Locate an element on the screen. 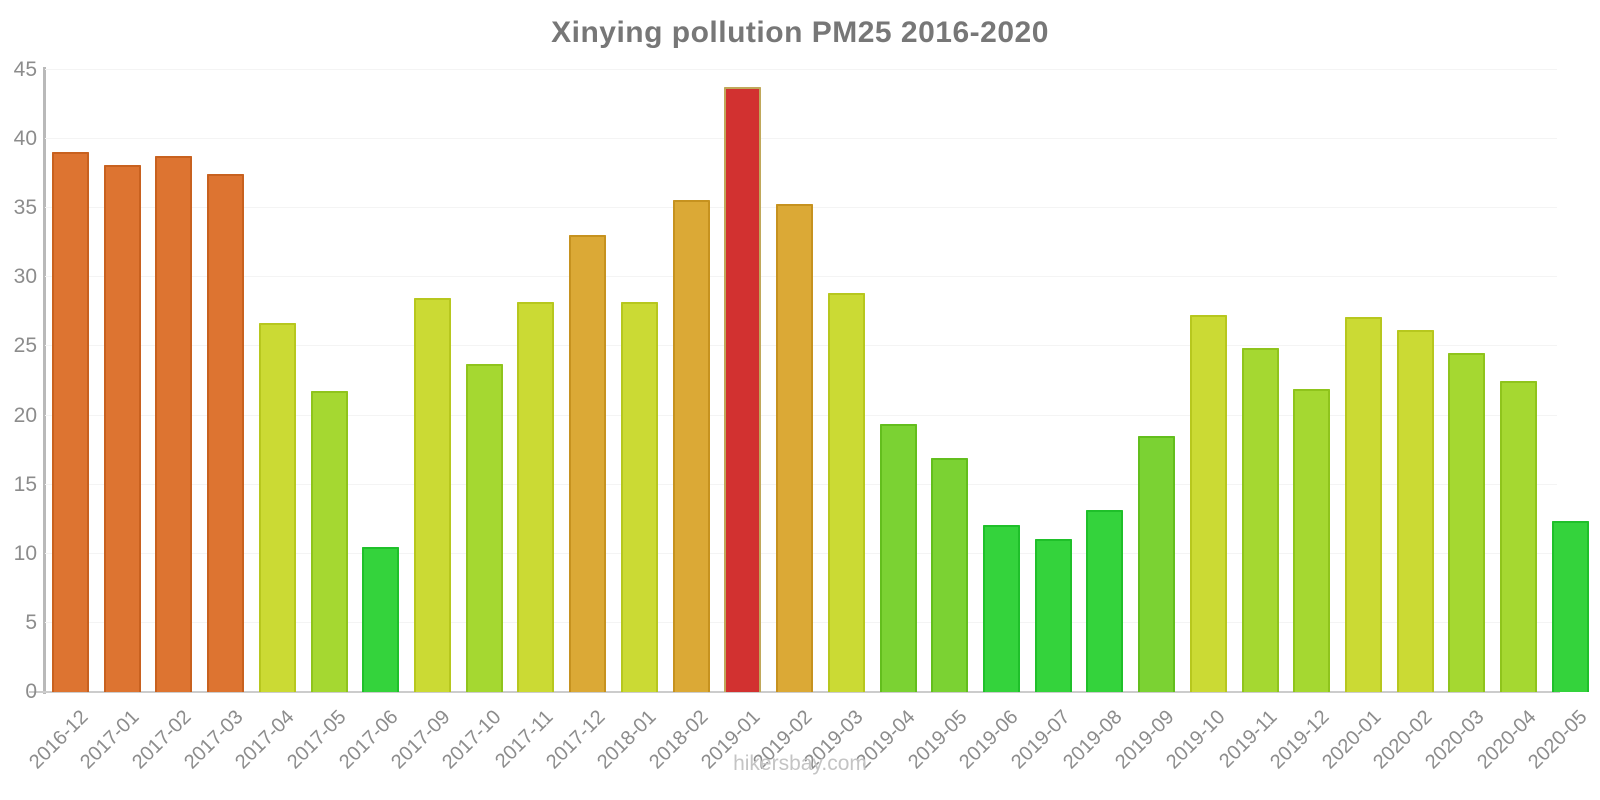 The width and height of the screenshot is (1600, 800). footer-watermark: hikersbay.com is located at coordinates (800, 763).